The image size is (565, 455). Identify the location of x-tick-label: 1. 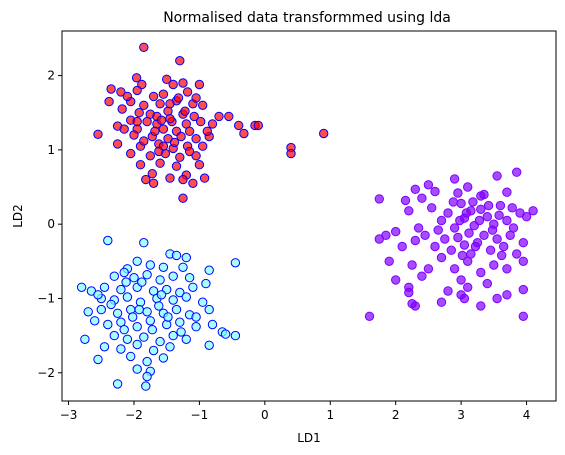
(330, 415).